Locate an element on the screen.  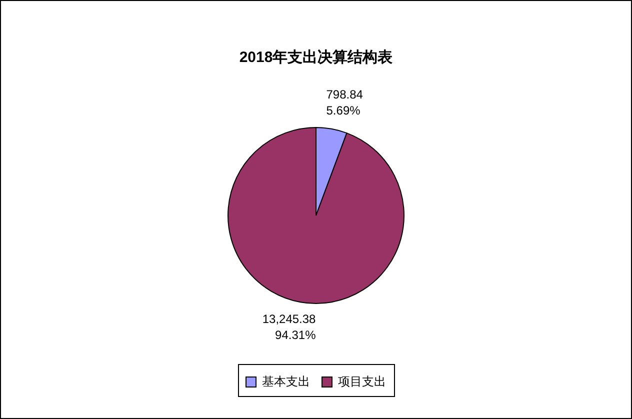
data-label: 13,245.38 94.31% is located at coordinates (289, 327).